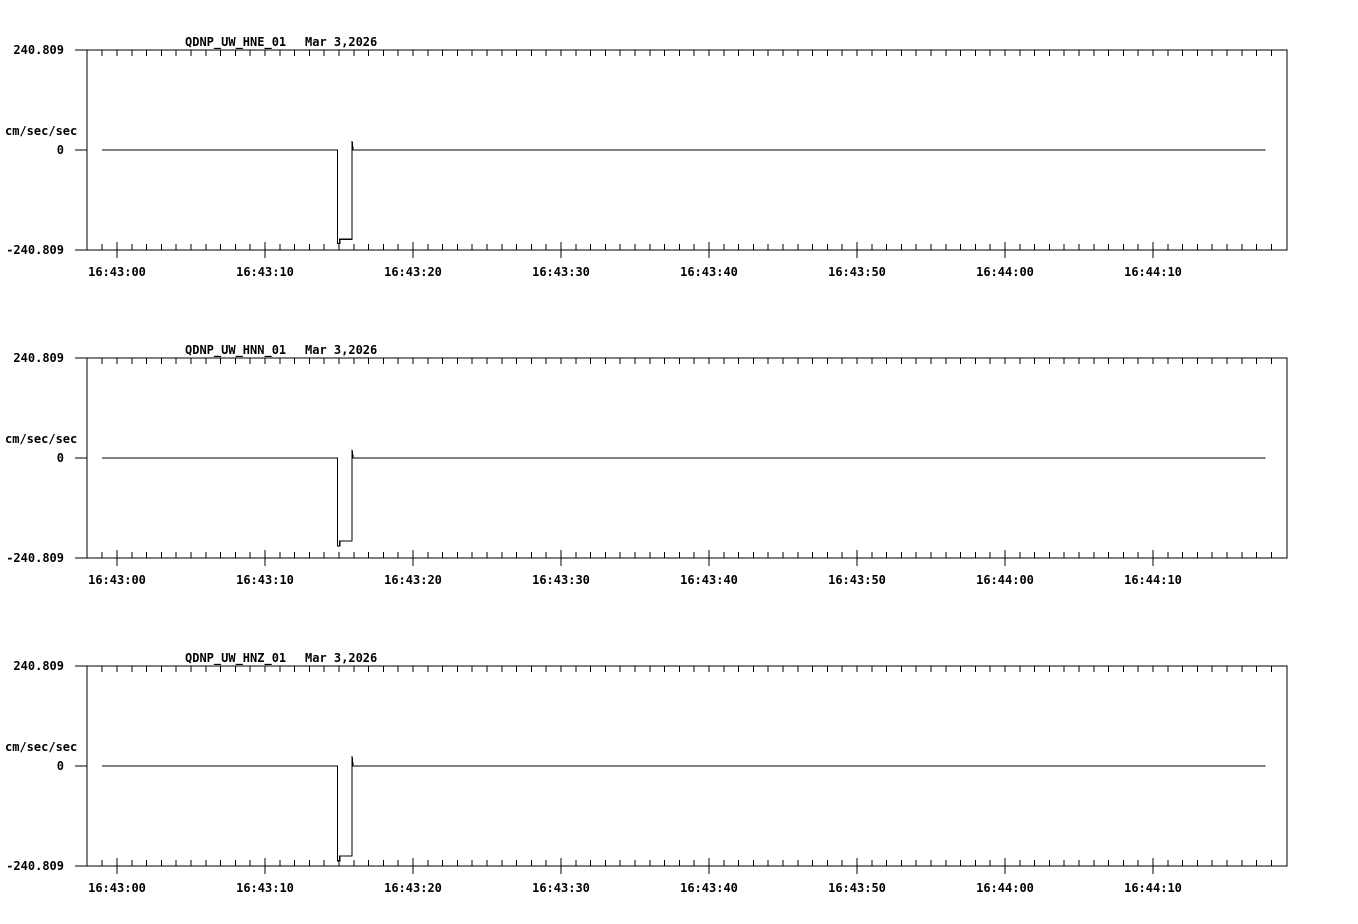  What do you see at coordinates (235, 42) in the screenshot?
I see `plot-title: QDNP_UW_HNE_01` at bounding box center [235, 42].